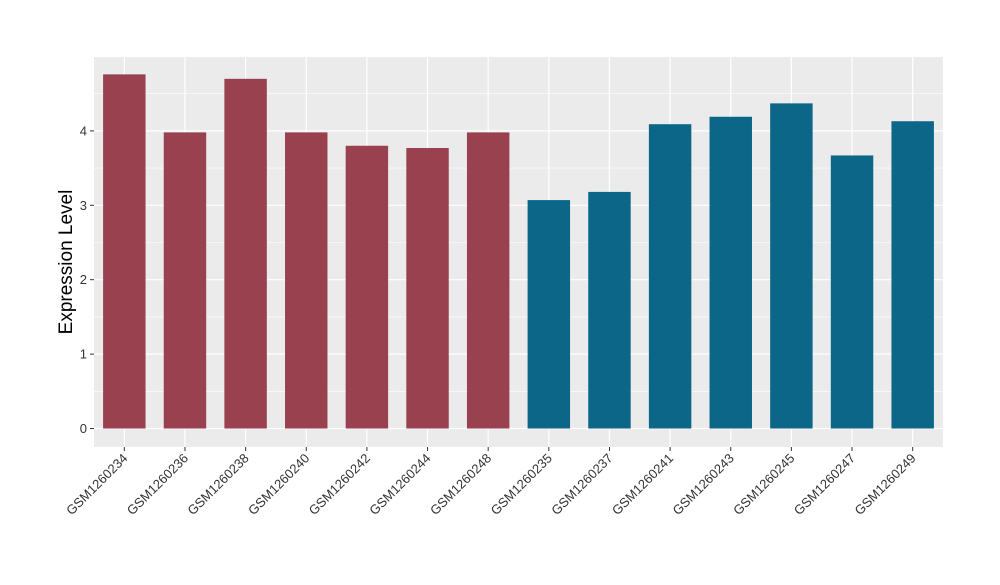  What do you see at coordinates (83, 279) in the screenshot?
I see `y-tick-label: 2` at bounding box center [83, 279].